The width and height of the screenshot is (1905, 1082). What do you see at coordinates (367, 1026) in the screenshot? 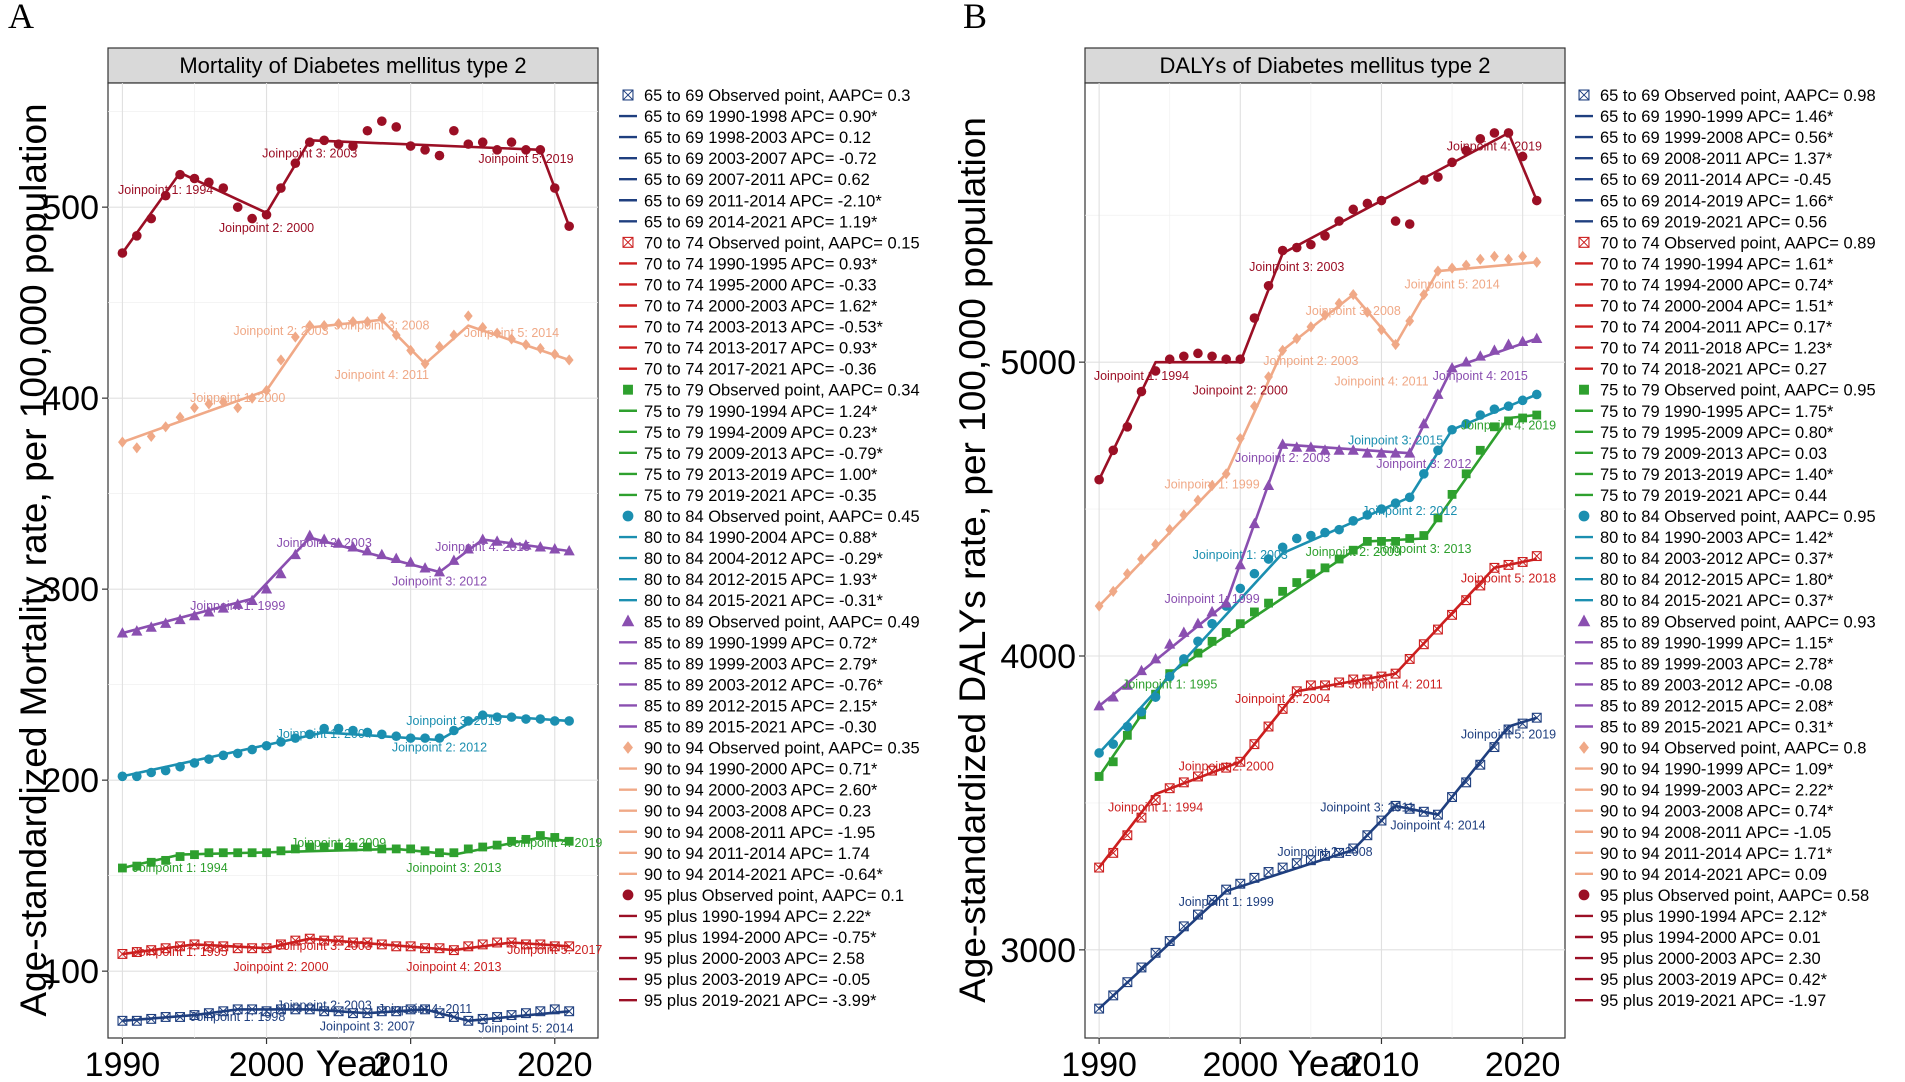
I see `joinpoint-label: Joinpoint 3: 2007` at bounding box center [367, 1026].